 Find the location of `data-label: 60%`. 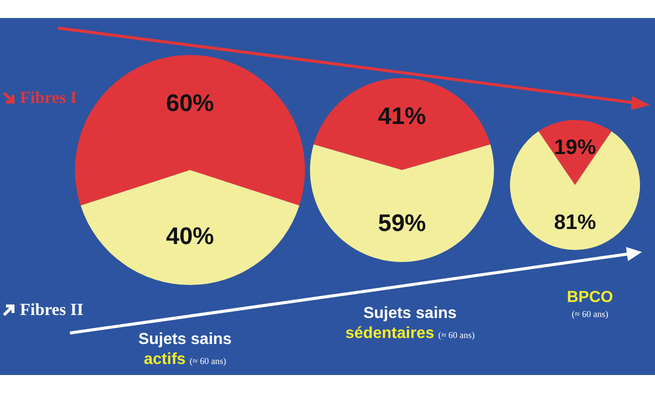

data-label: 60% is located at coordinates (190, 103).